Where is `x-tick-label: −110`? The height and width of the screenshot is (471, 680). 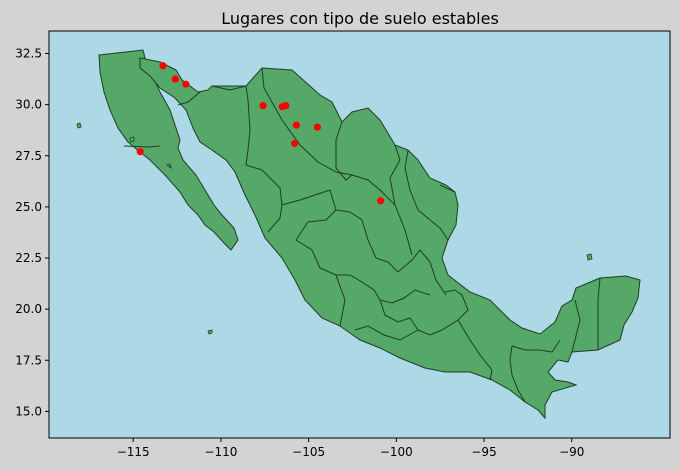 x-tick-label: −110 is located at coordinates (220, 452).